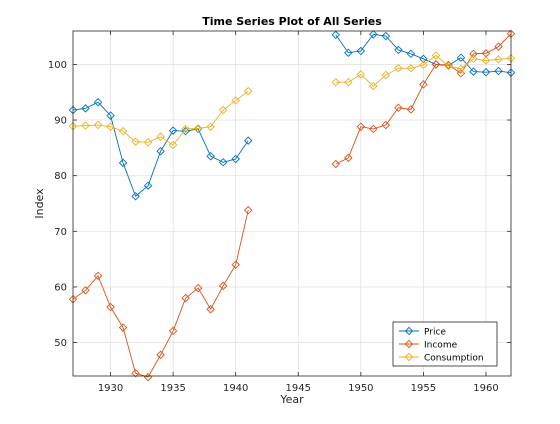 The height and width of the screenshot is (424, 560). What do you see at coordinates (454, 359) in the screenshot?
I see `legend-label-consumption: Consumption` at bounding box center [454, 359].